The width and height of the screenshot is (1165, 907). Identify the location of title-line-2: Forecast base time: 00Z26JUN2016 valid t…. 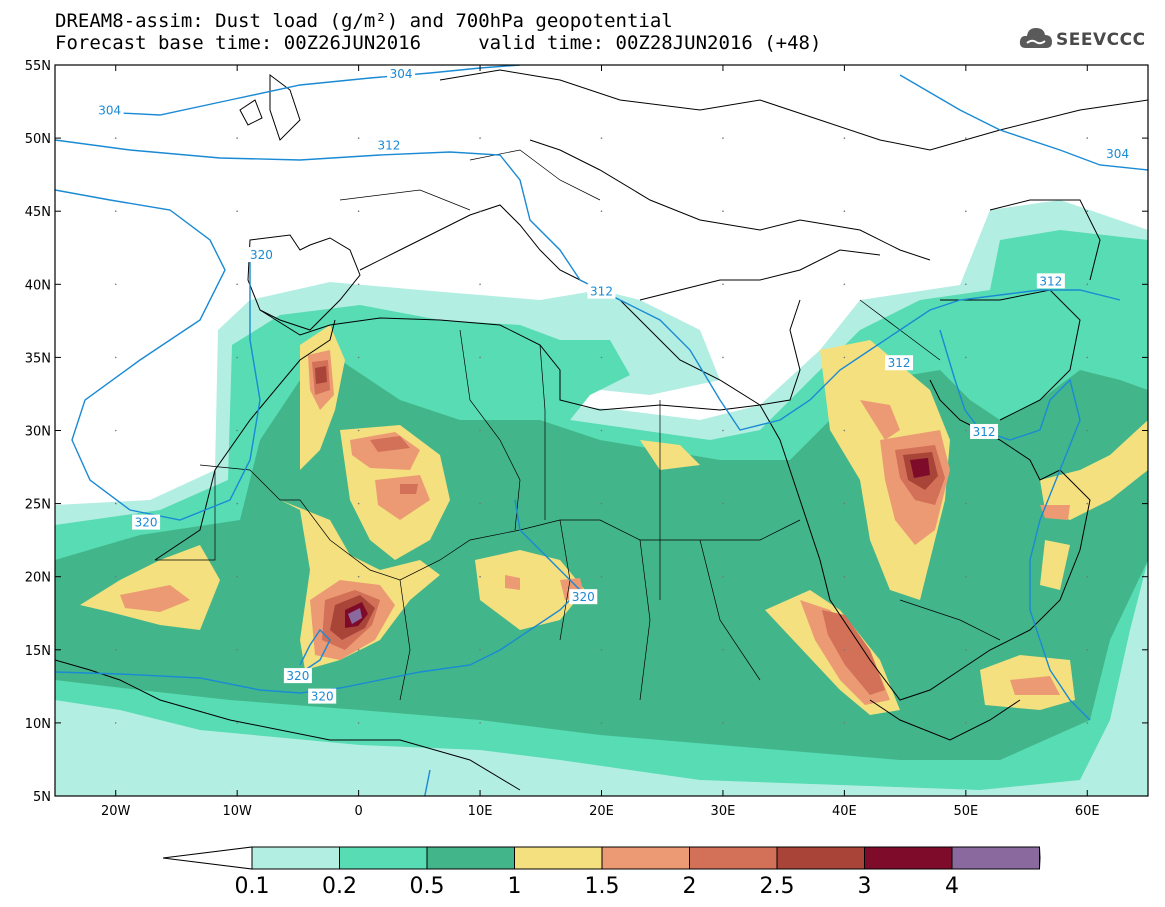
(438, 43).